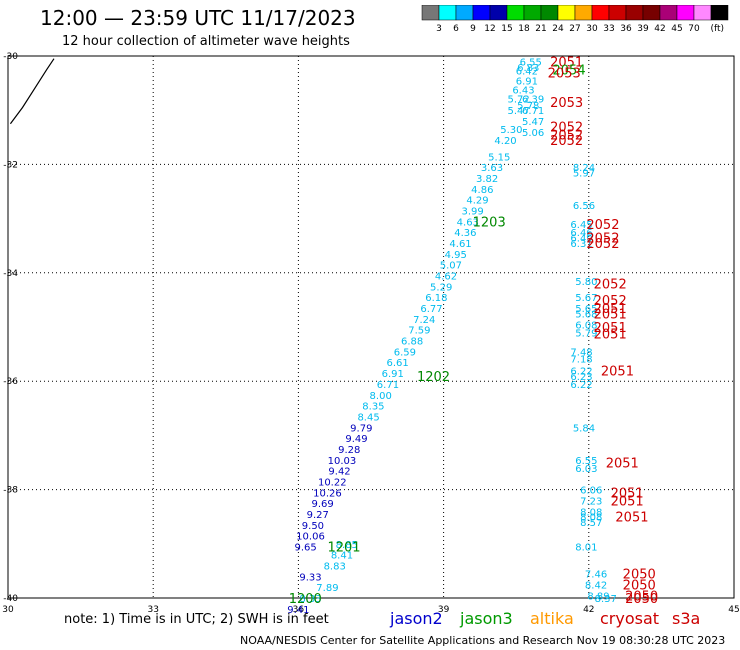 The image size is (740, 650). I want to click on wave-height-point: 9.33, so click(310, 577).